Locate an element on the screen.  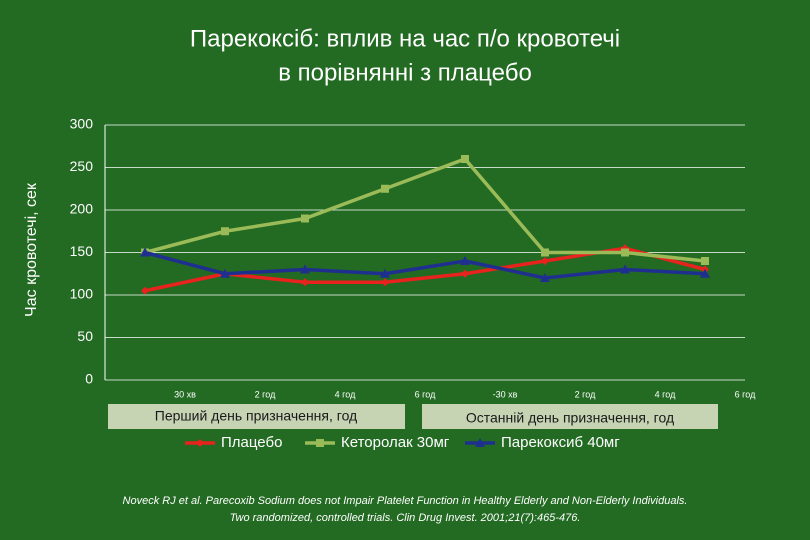
y-axis-label: Час кровотечі, сек is located at coordinates (31, 249).